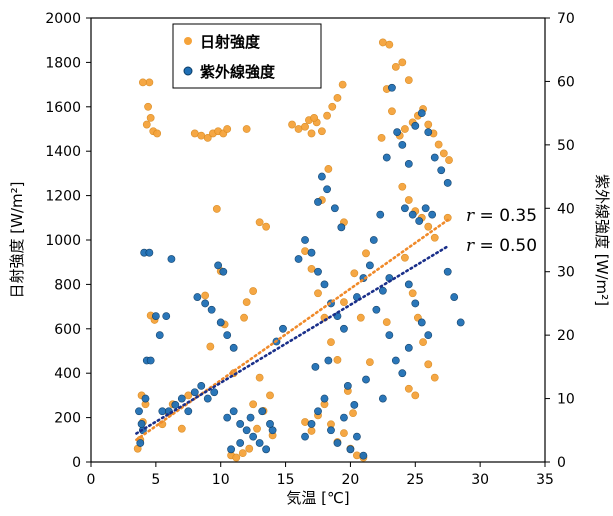 Image resolution: width=613 pixels, height=516 pixels. Describe the element at coordinates (560, 241) in the screenshot. I see `y-right-axis-ticks: 0 10 20 30 40 50 60 70` at that location.